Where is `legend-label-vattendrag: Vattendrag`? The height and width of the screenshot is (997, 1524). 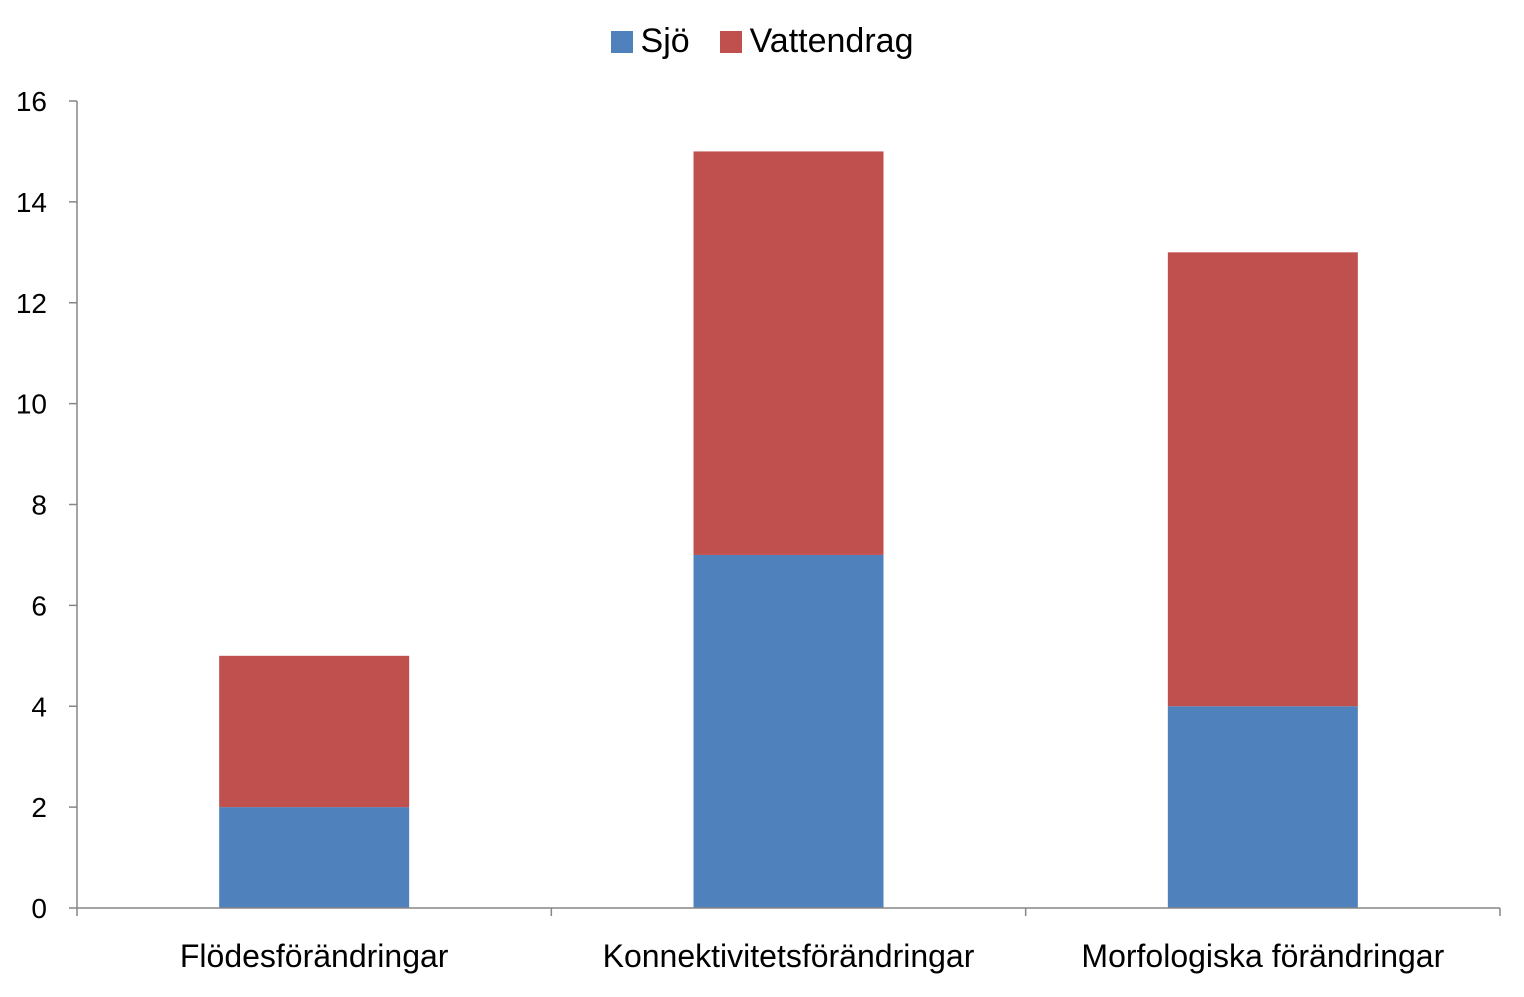
legend-label-vattendrag: Vattendrag is located at coordinates (831, 41).